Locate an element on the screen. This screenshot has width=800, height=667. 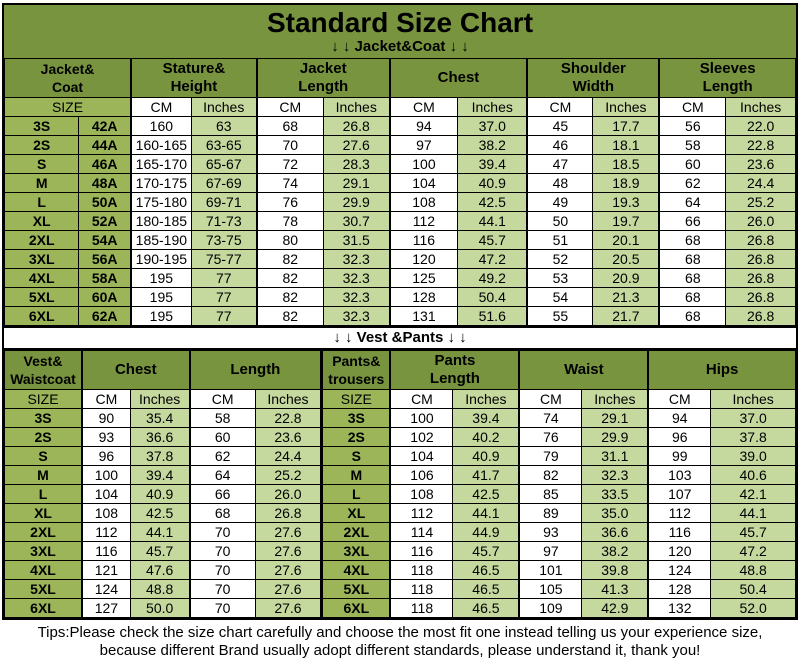
value-cell: 50.4 is located at coordinates (753, 589).